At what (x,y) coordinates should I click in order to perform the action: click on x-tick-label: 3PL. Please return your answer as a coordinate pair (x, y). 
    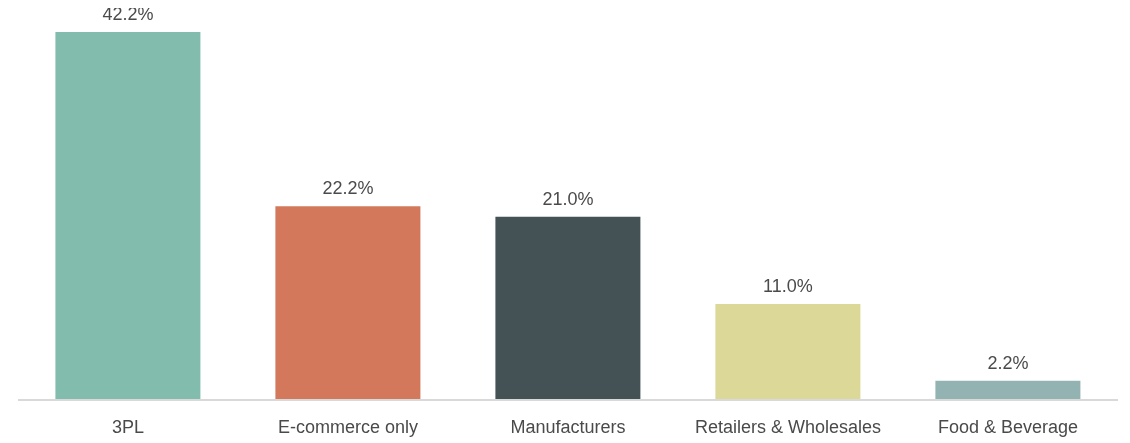
    Looking at the image, I should click on (128, 426).